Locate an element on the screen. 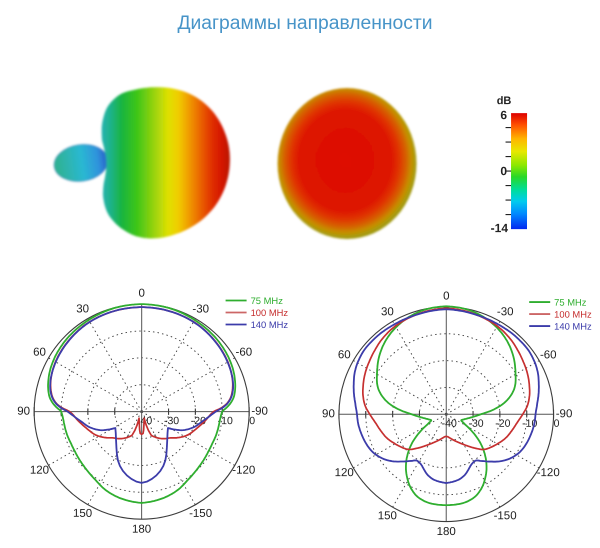  svg-text: -10 is located at coordinates (225, 421).